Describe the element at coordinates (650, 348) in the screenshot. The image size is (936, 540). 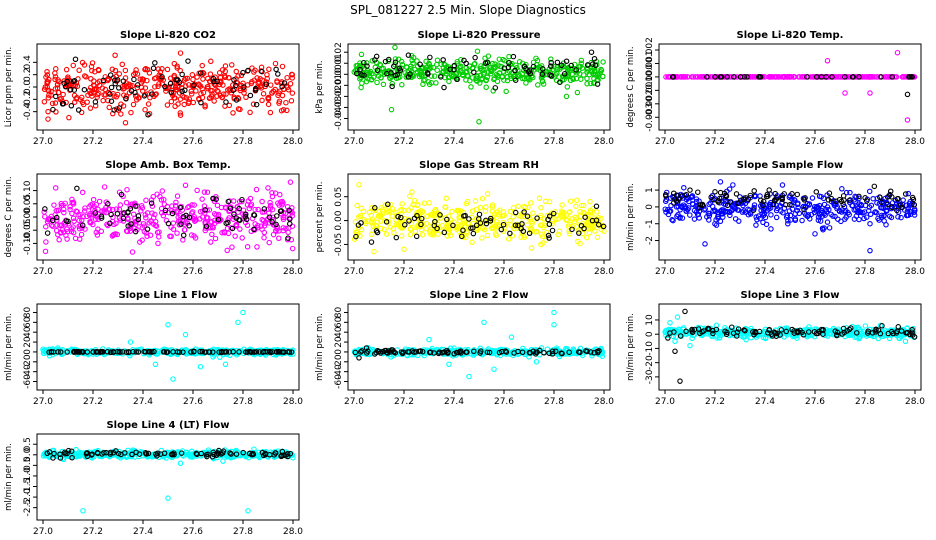
I see `y-tick-label: -10` at that location.